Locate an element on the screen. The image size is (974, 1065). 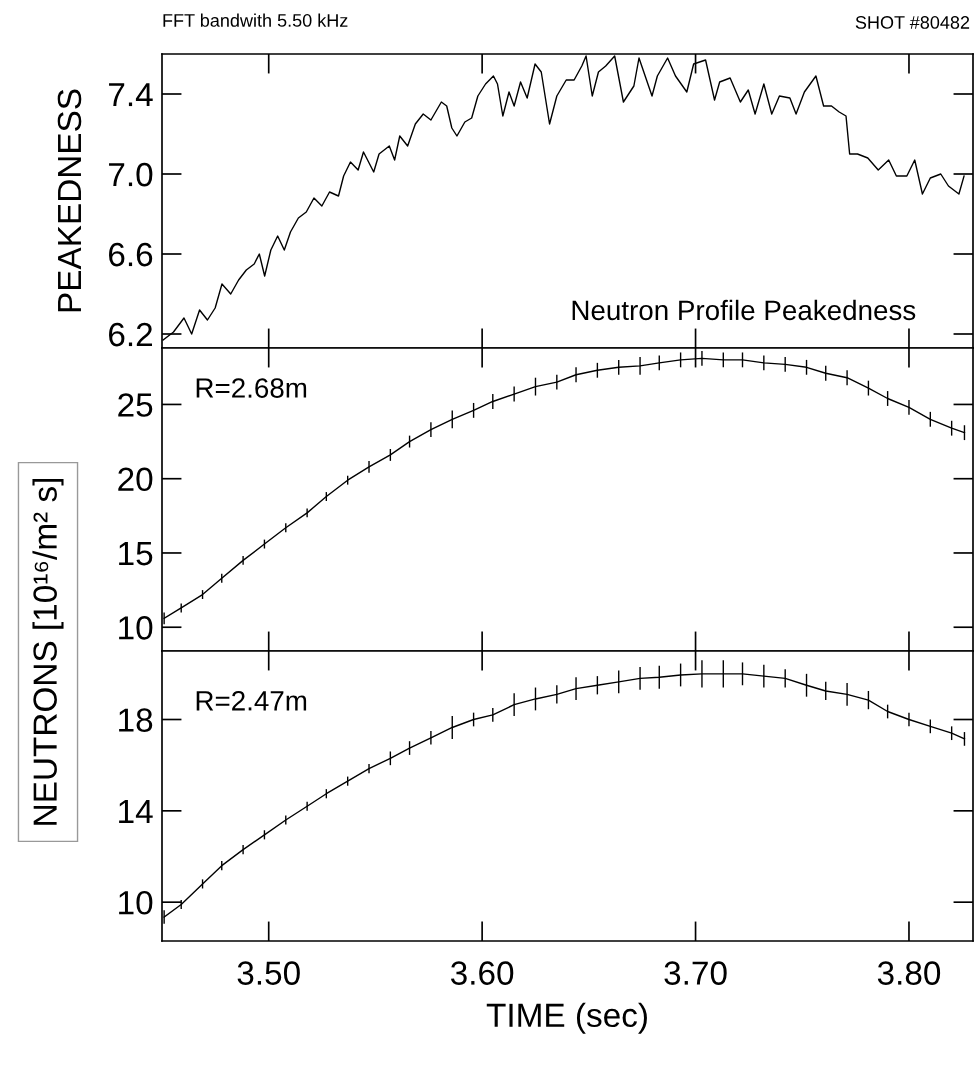
text: SHOT #80482 is located at coordinates (912, 22).